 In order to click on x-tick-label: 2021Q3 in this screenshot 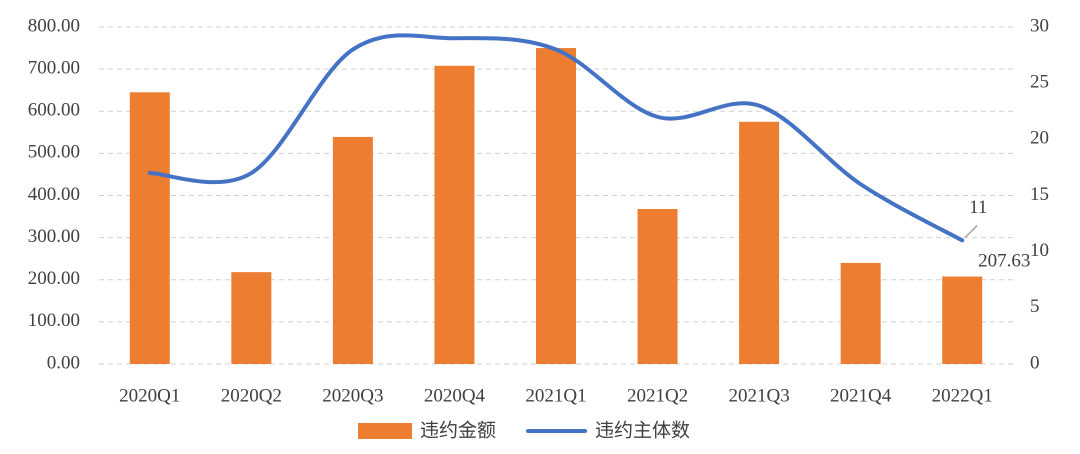, I will do `click(758, 395)`.